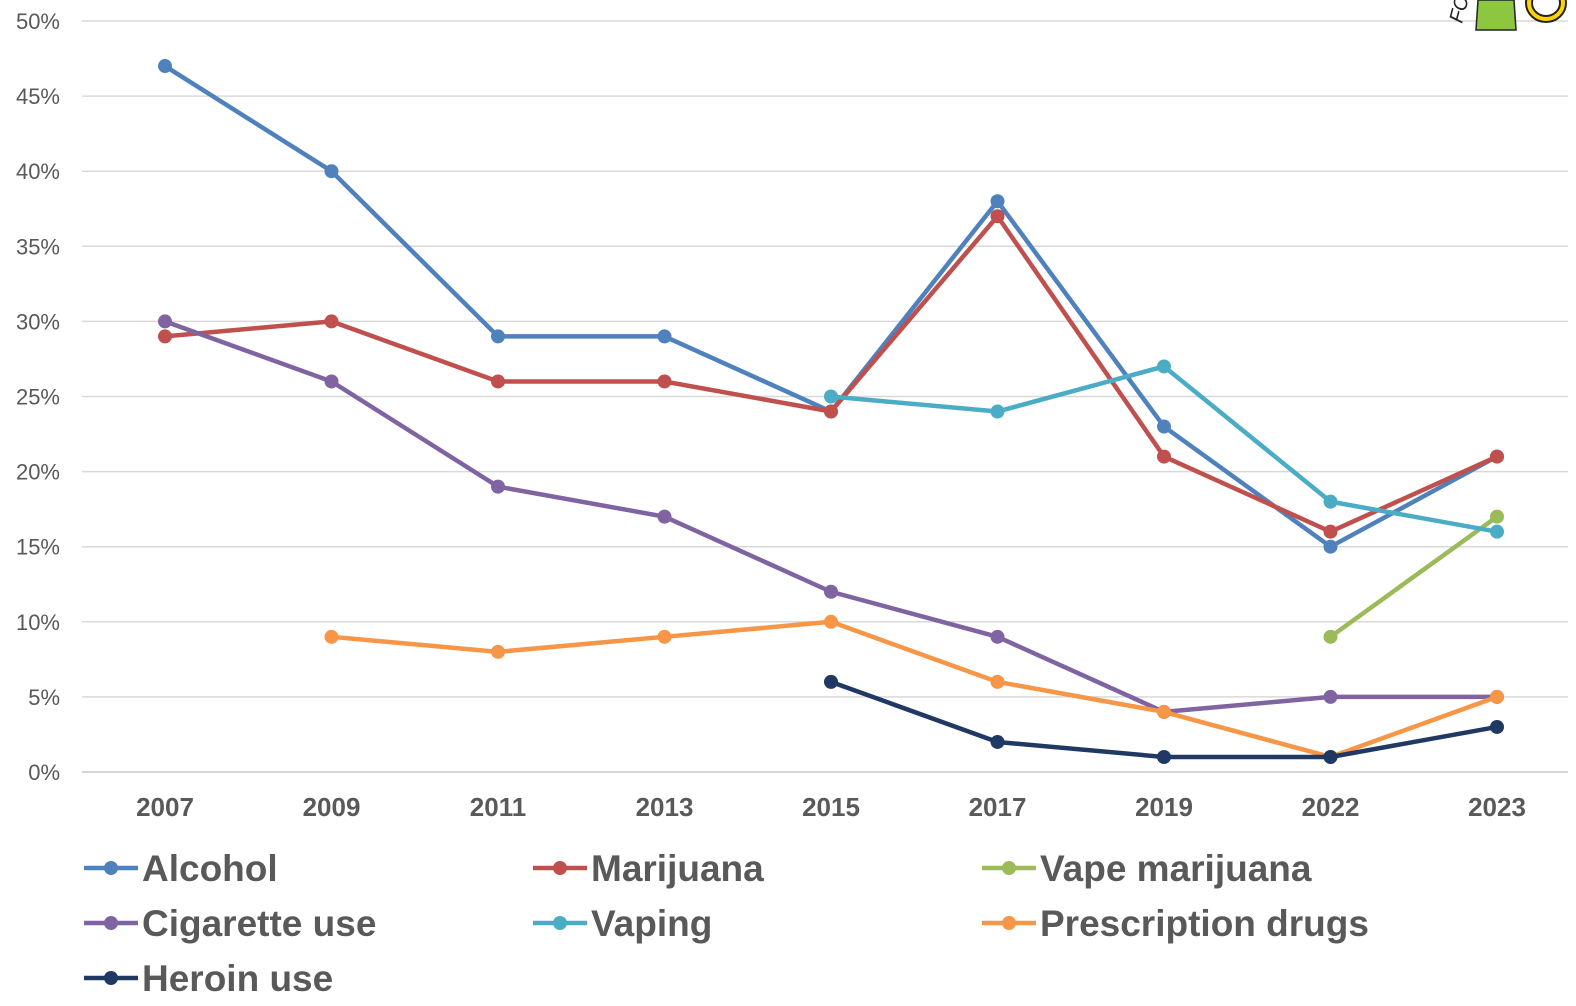 This screenshot has height=1006, width=1576. What do you see at coordinates (332, 807) in the screenshot?
I see `x-tick-label: 2009` at bounding box center [332, 807].